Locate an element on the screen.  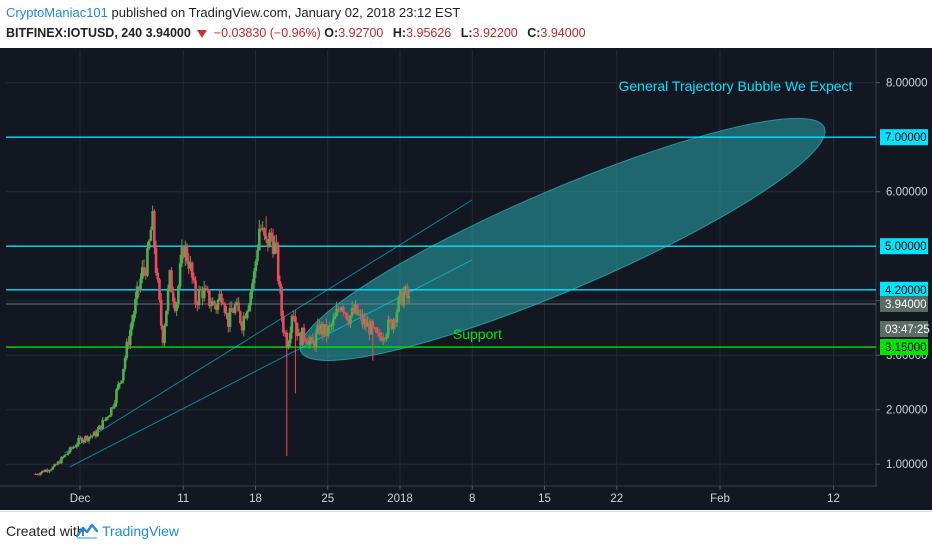
time-tick-label: Dec is located at coordinates (80, 499).